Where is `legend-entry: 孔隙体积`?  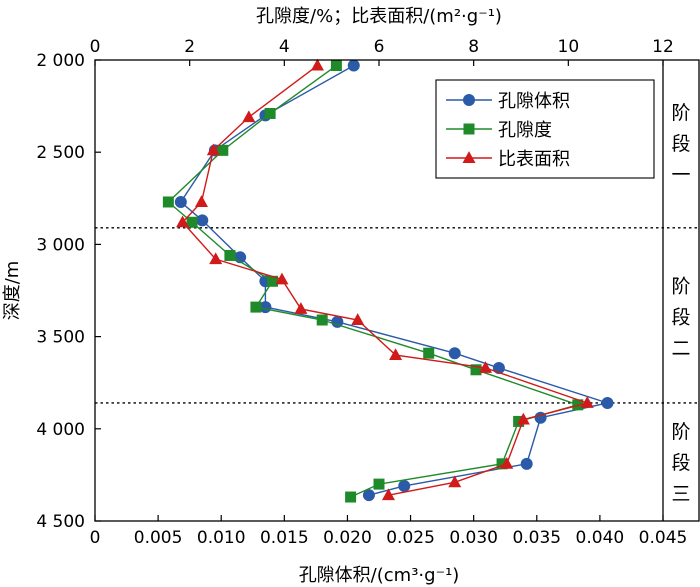 legend-entry: 孔隙体积 is located at coordinates (508, 101).